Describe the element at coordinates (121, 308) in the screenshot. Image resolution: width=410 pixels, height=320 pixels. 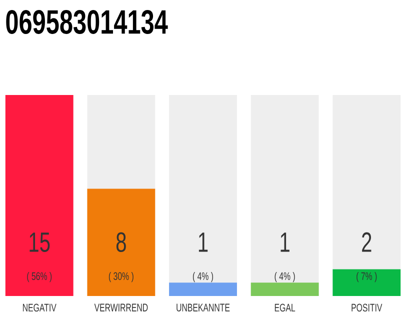
I see `x-tick-label: VERWIRREND` at that location.